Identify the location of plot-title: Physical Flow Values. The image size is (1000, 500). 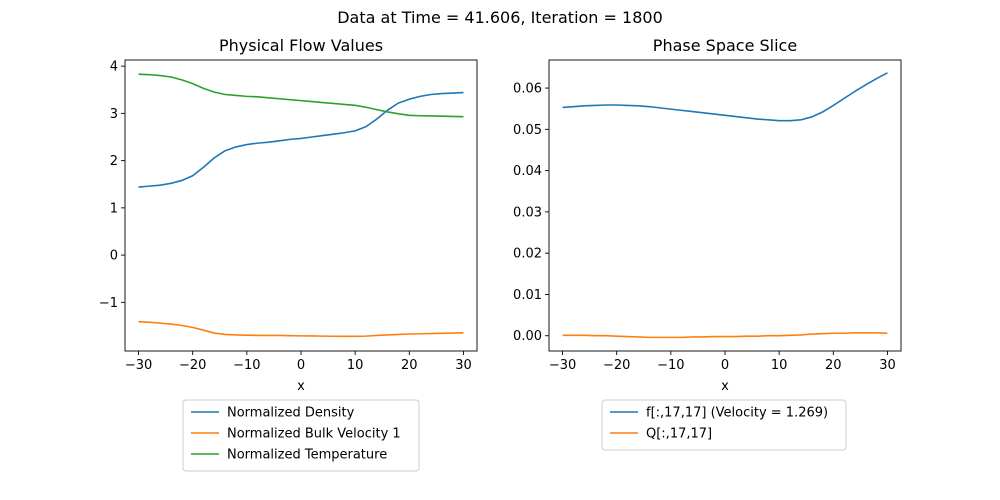
(301, 45).